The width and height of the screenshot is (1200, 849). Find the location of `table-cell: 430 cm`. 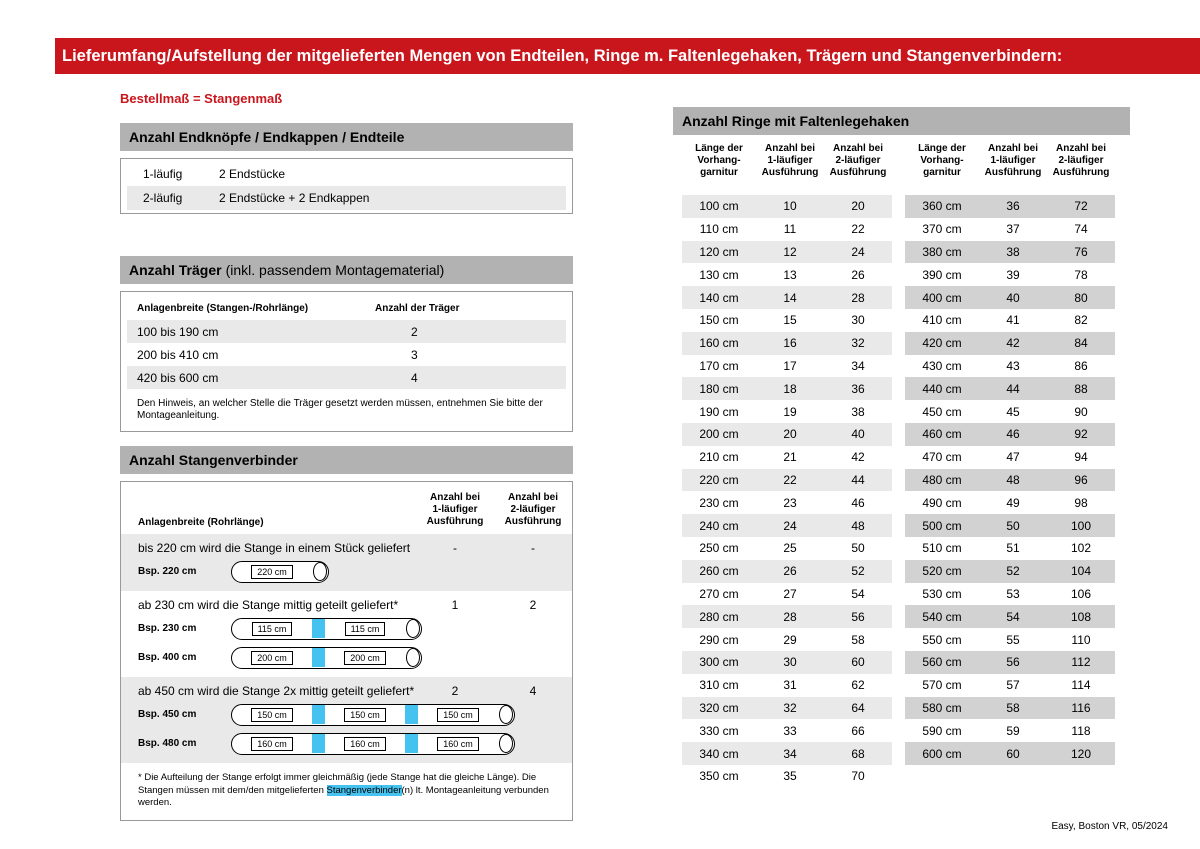

table-cell: 430 cm is located at coordinates (942, 365).